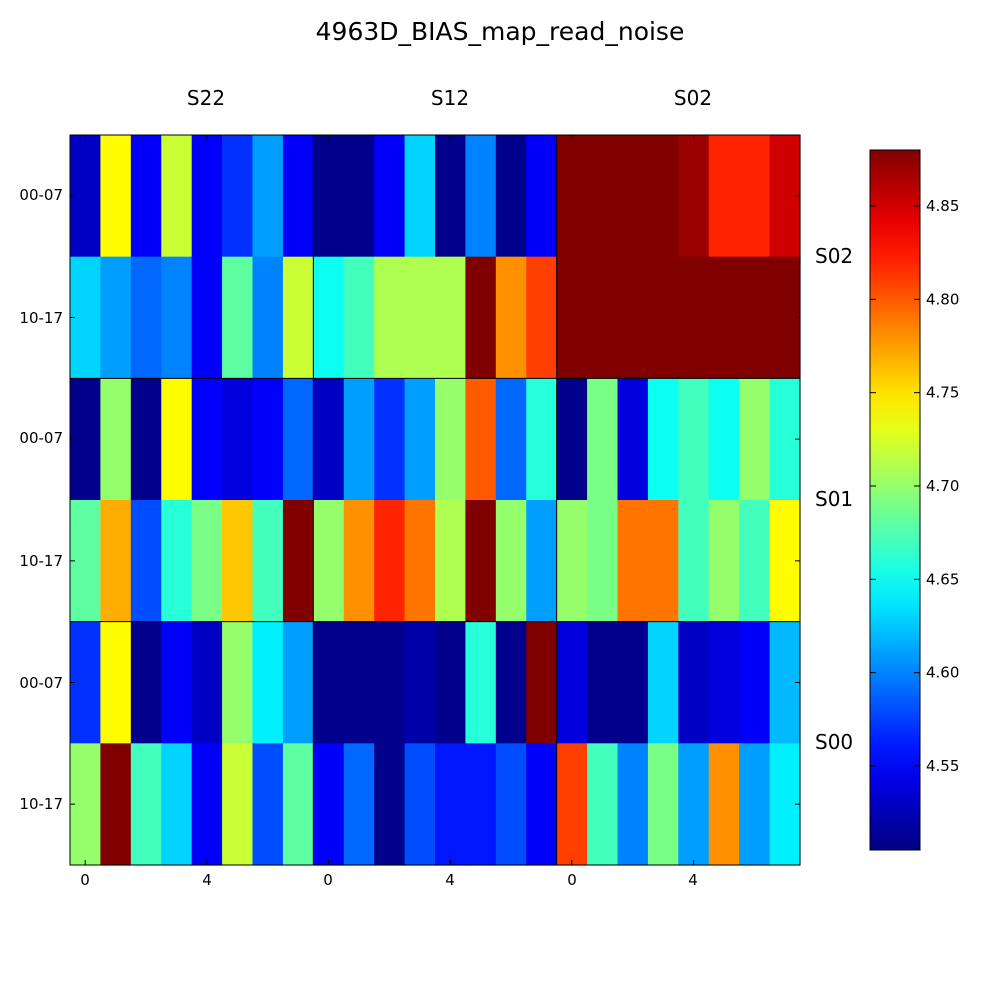  What do you see at coordinates (834, 499) in the screenshot?
I see `row-labels: S02 S01 S00` at bounding box center [834, 499].